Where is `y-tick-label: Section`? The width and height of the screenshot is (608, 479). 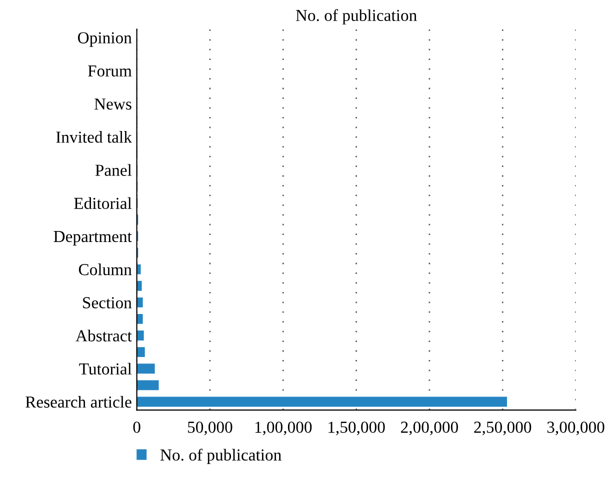
y-tick-label: Section is located at coordinates (107, 302).